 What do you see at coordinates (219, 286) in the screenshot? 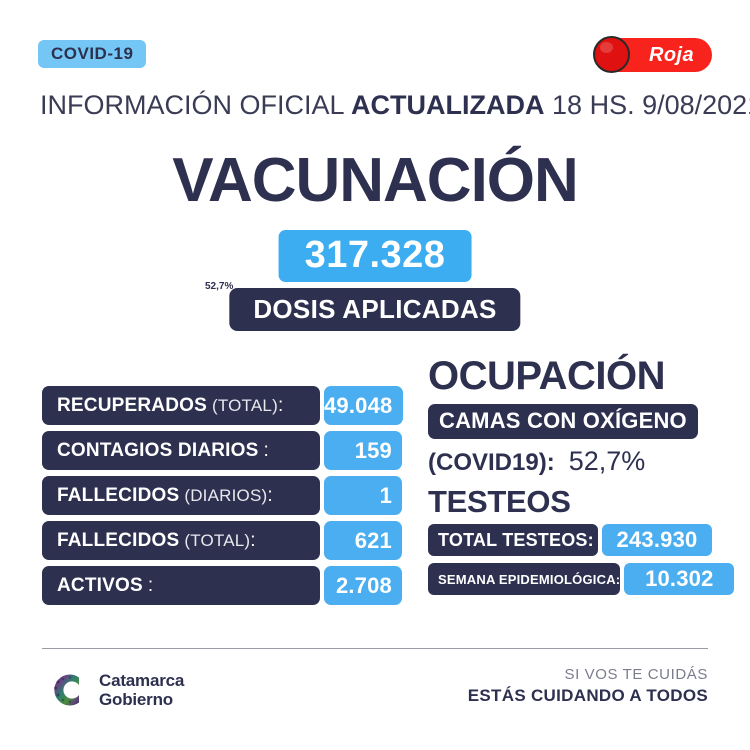
I see `doses-small-percentage: 52,7%` at bounding box center [219, 286].